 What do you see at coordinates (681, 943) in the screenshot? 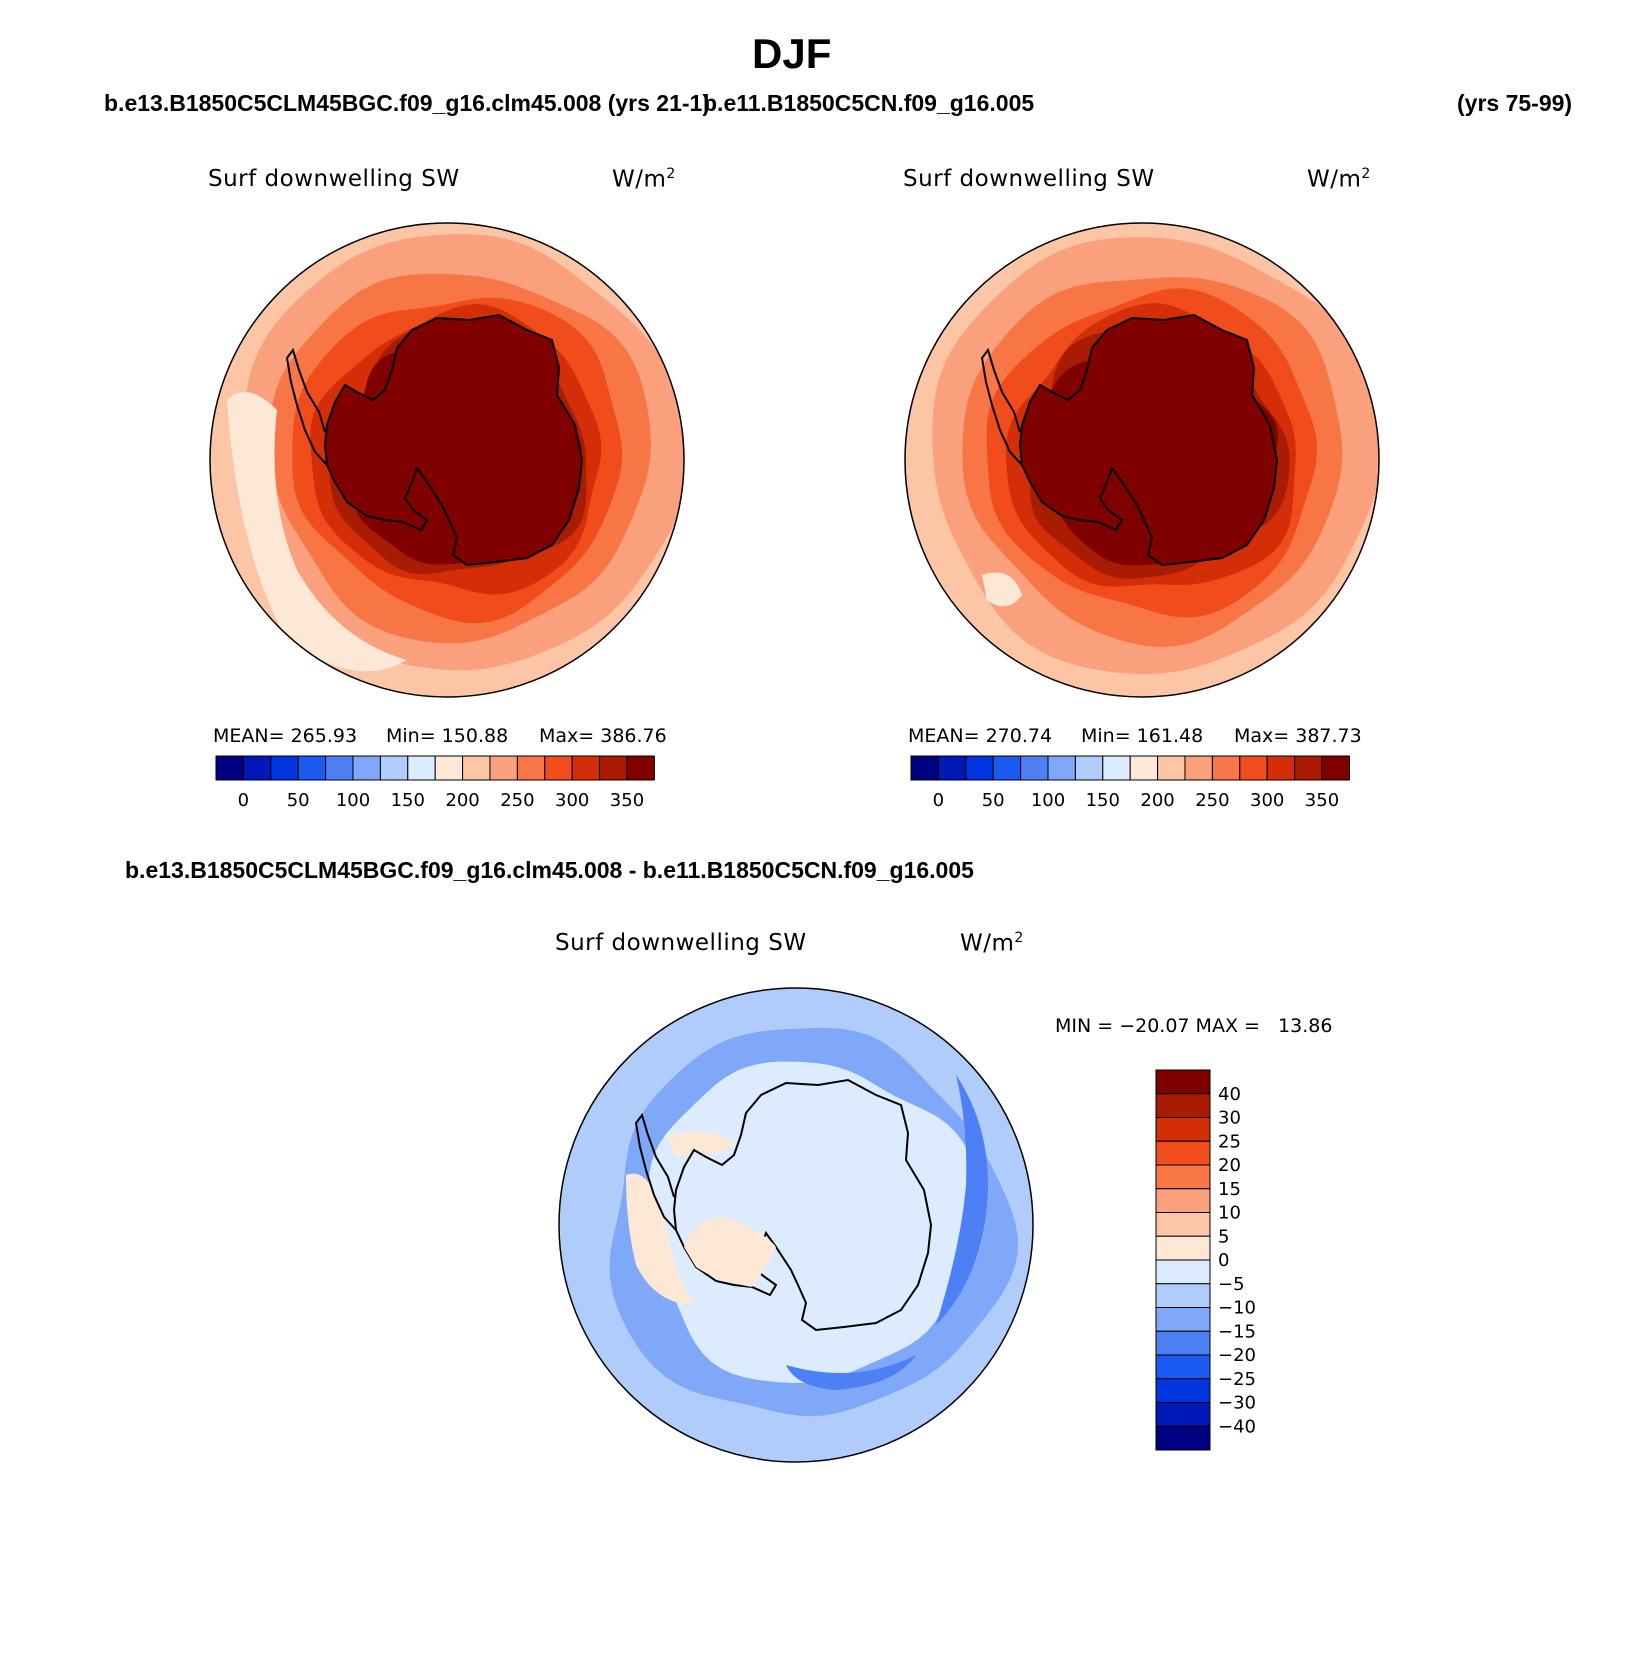
I see `panel3-title: Surf downwelling SW` at bounding box center [681, 943].